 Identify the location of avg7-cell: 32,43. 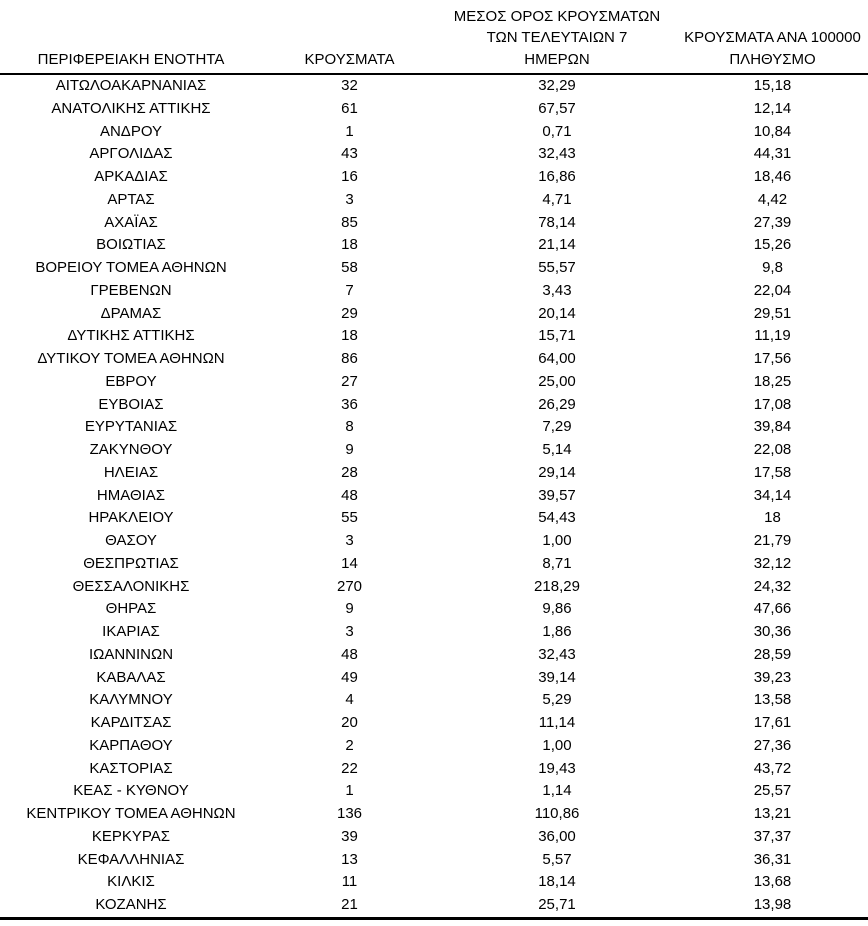
(557, 654).